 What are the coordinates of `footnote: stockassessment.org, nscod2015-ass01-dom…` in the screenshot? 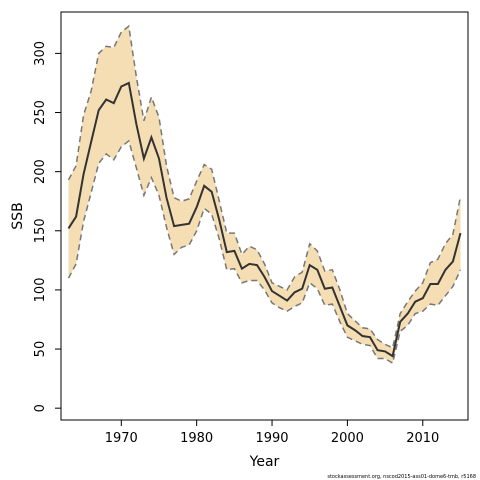 It's located at (401, 477).